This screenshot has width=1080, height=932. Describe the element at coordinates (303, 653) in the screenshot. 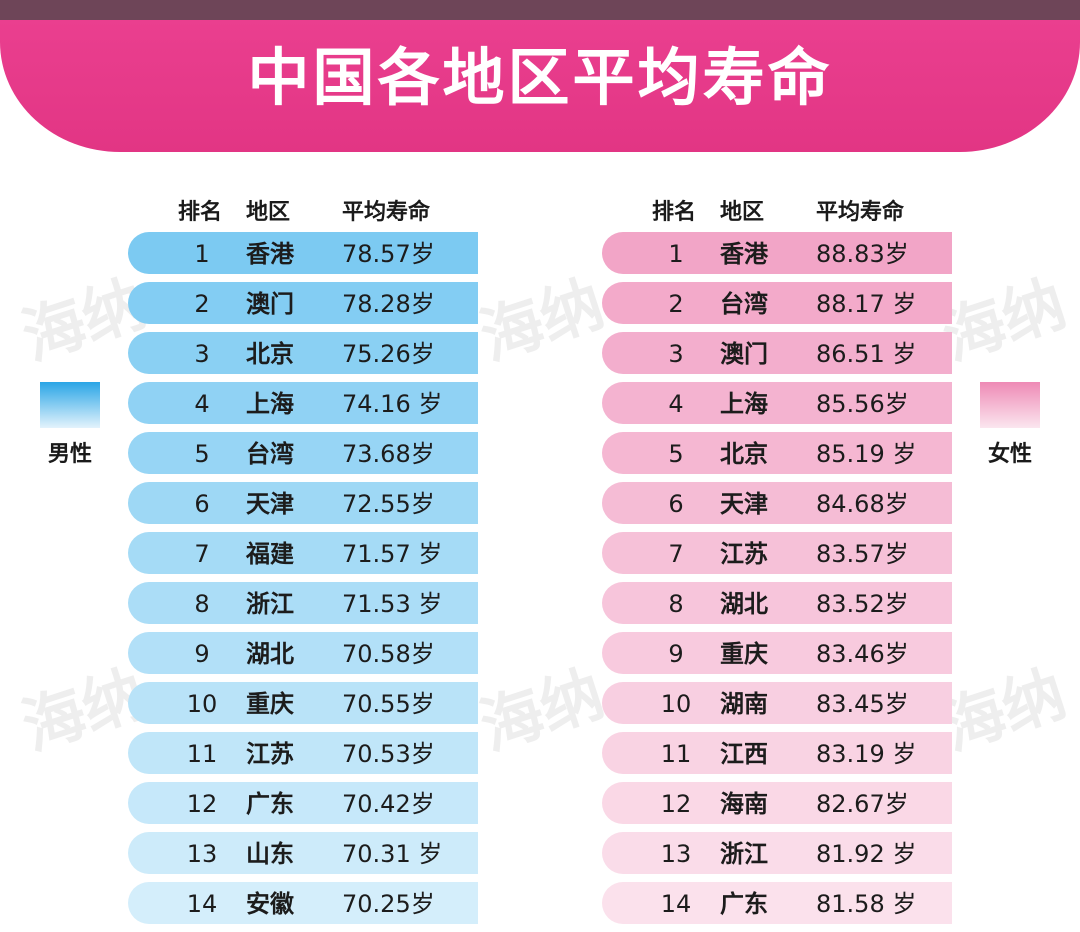

I see `table-row: 9 湖北 70.58岁` at that location.